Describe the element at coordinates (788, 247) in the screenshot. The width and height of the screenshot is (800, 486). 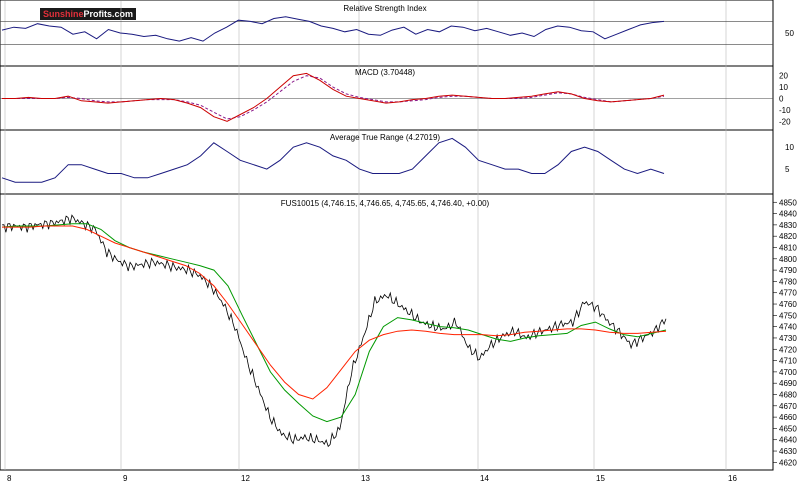
I see `price-y-tick: 4810` at that location.